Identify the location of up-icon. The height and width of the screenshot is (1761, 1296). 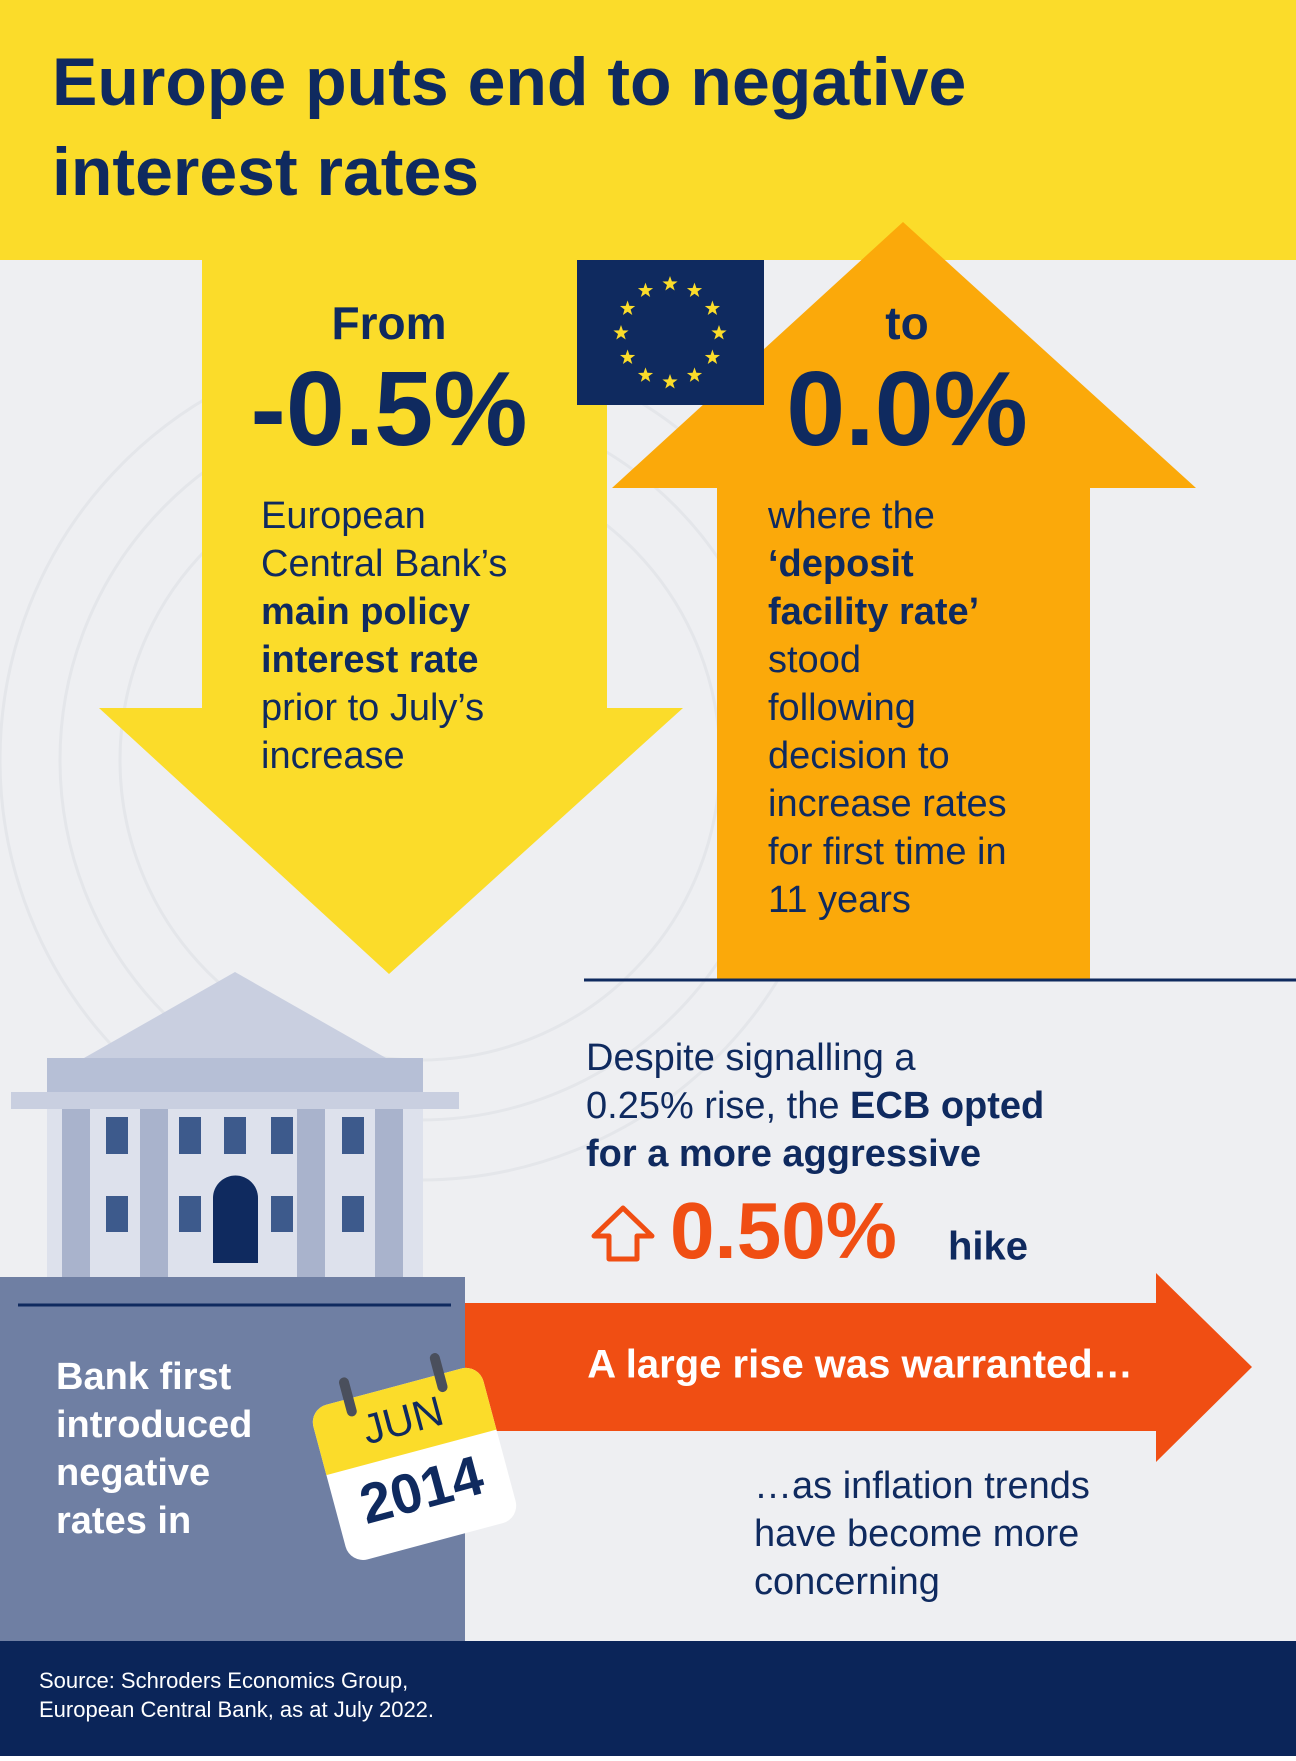
(623, 1233).